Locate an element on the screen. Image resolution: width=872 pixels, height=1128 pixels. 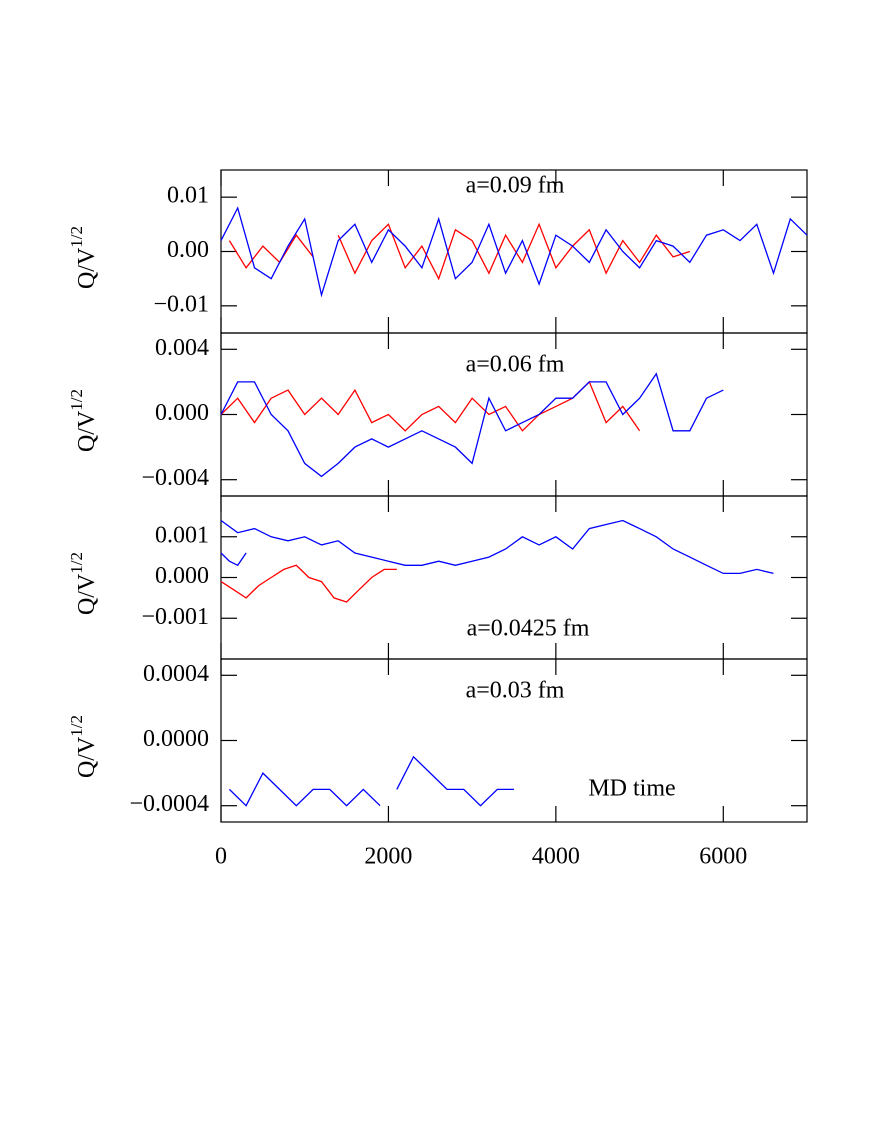
y-tick-label: 0.0000 is located at coordinates (176, 739).